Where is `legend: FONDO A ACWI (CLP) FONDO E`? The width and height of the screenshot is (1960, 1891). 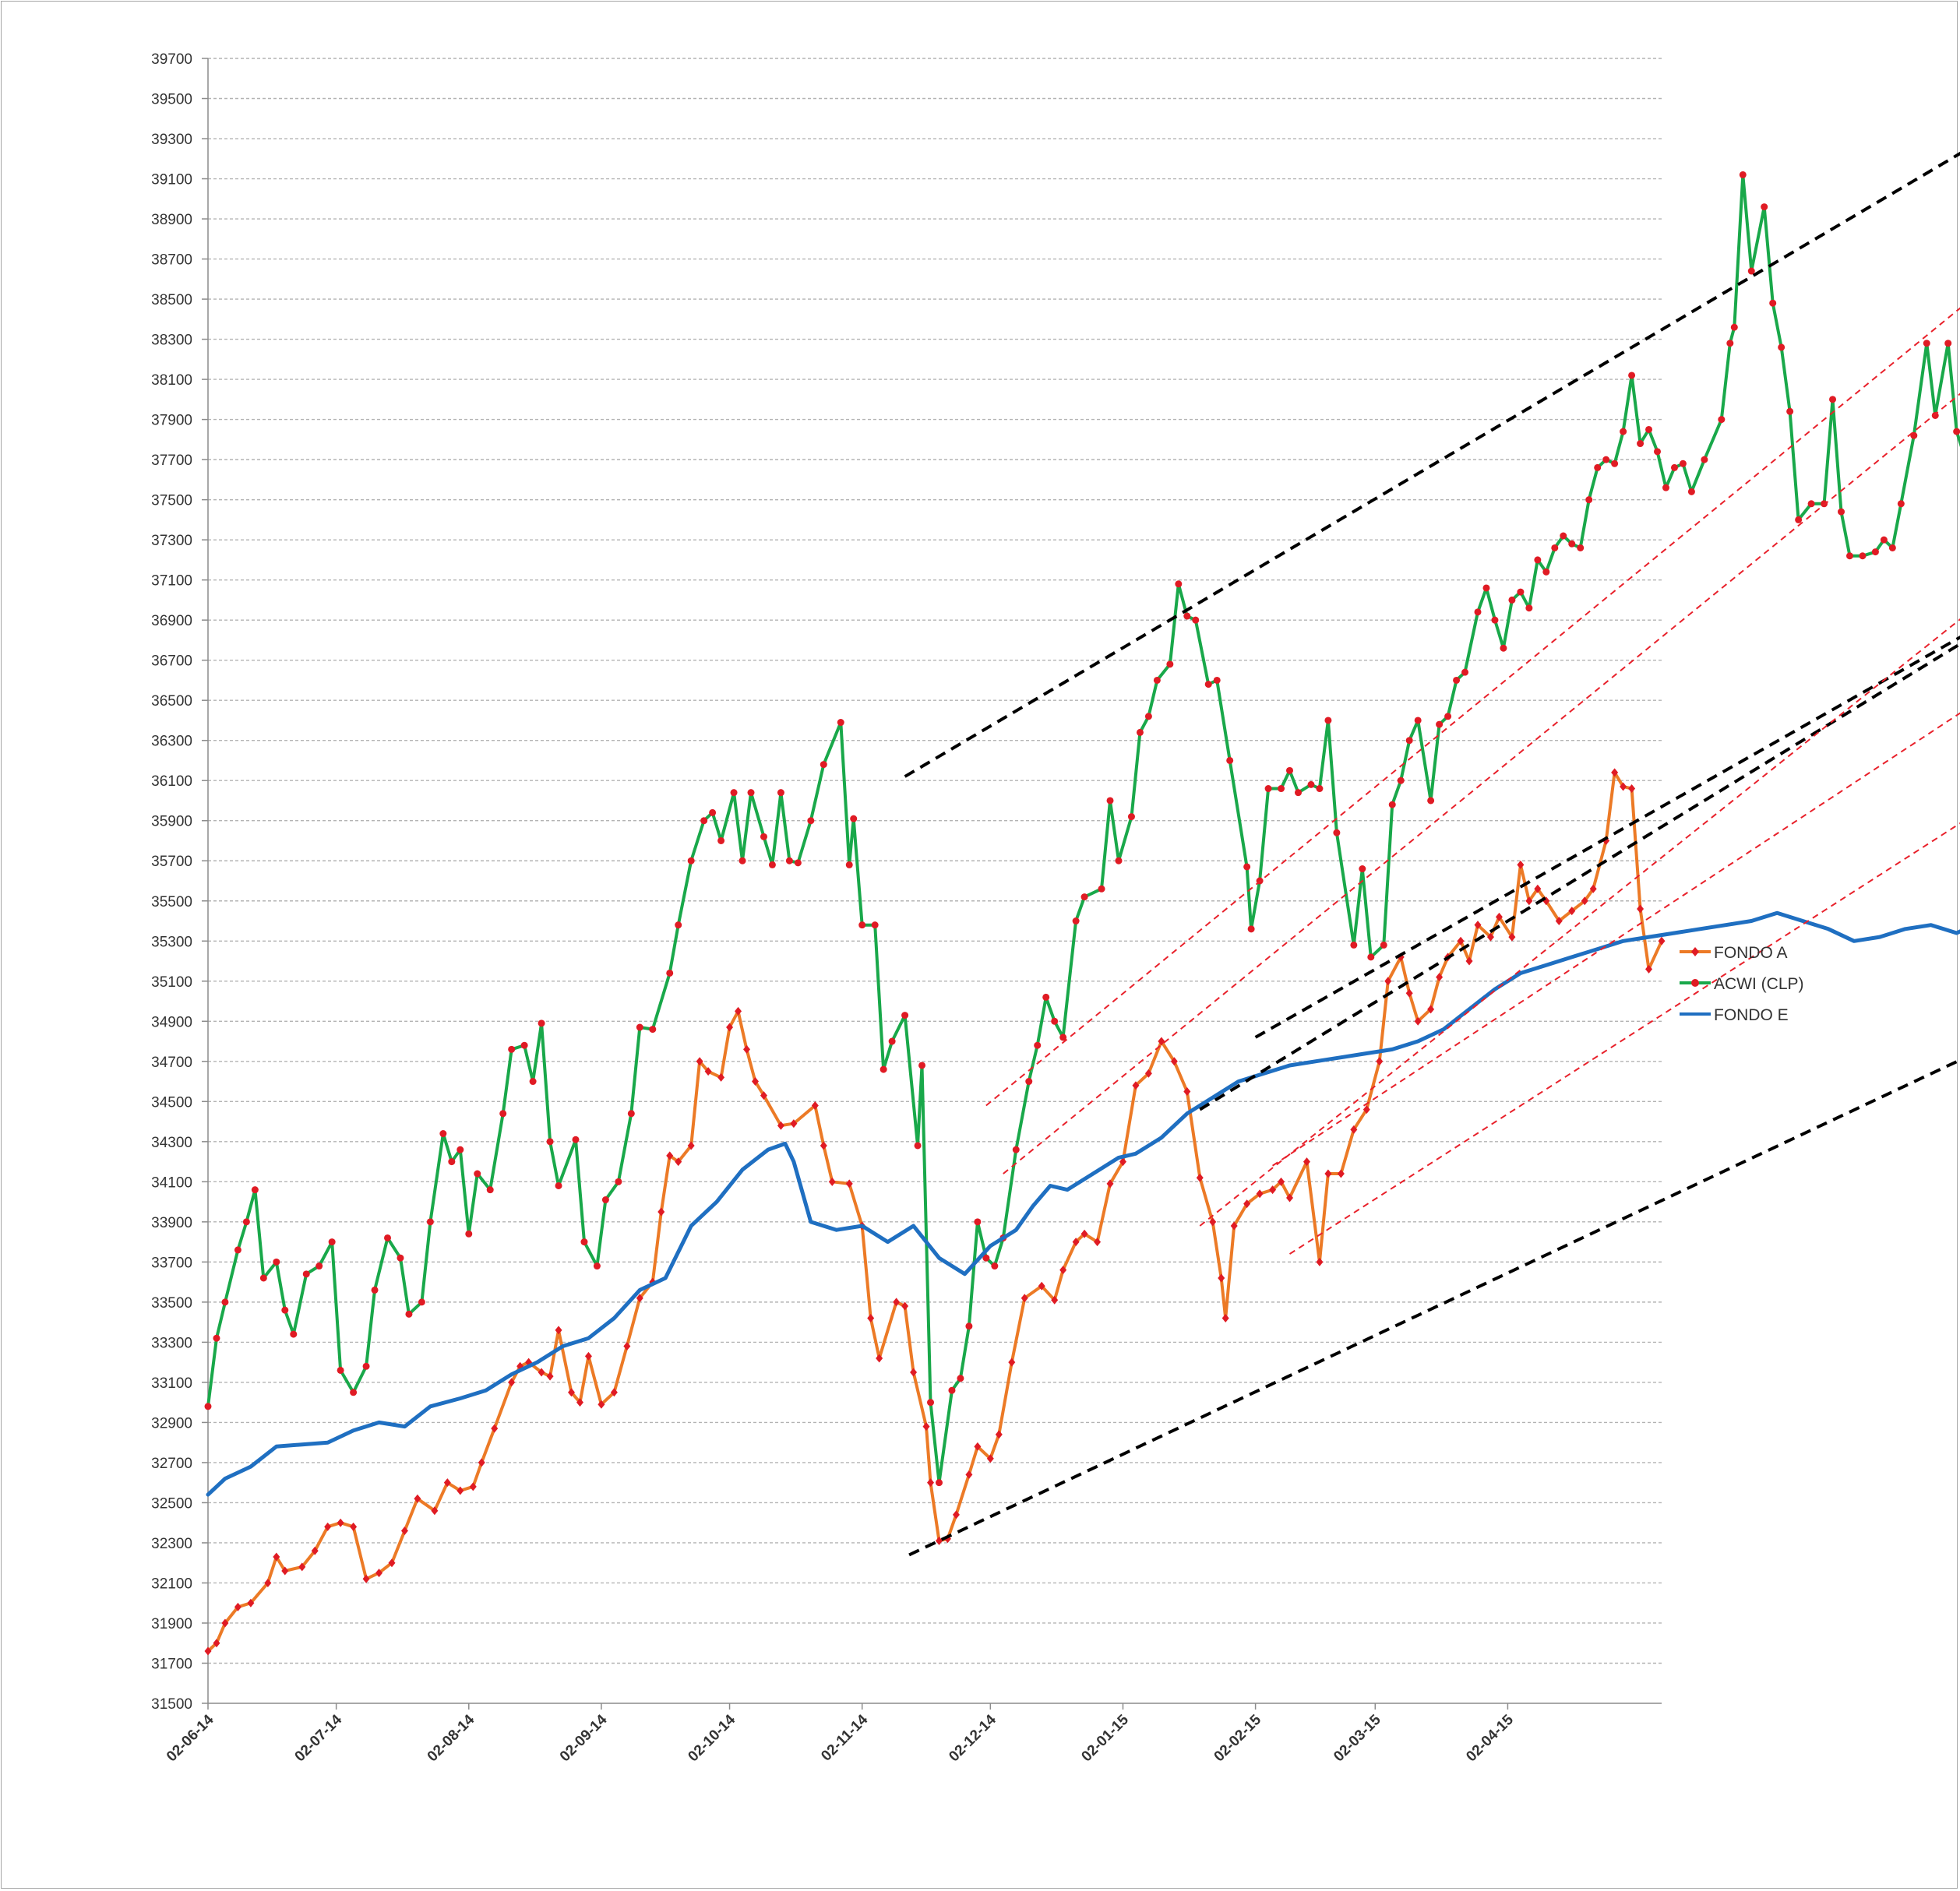
legend: FONDO A ACWI (CLP) FONDO E is located at coordinates (1742, 984).